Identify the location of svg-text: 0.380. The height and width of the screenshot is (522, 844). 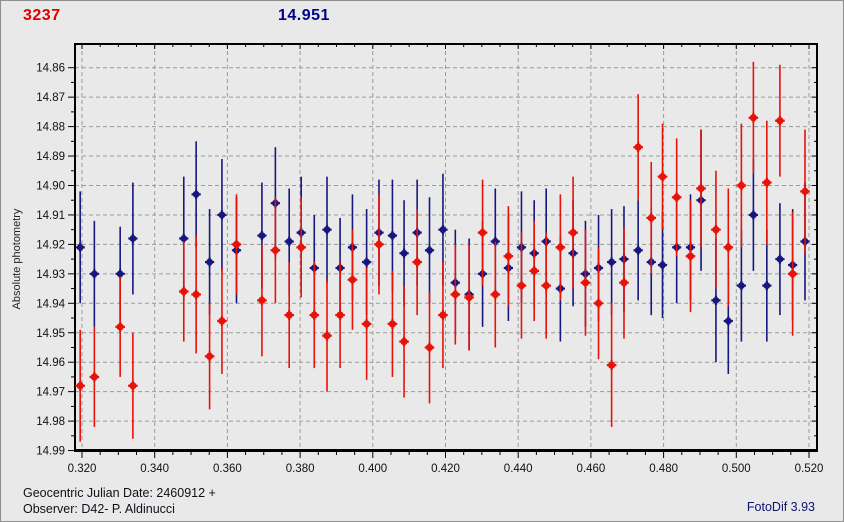
(300, 469).